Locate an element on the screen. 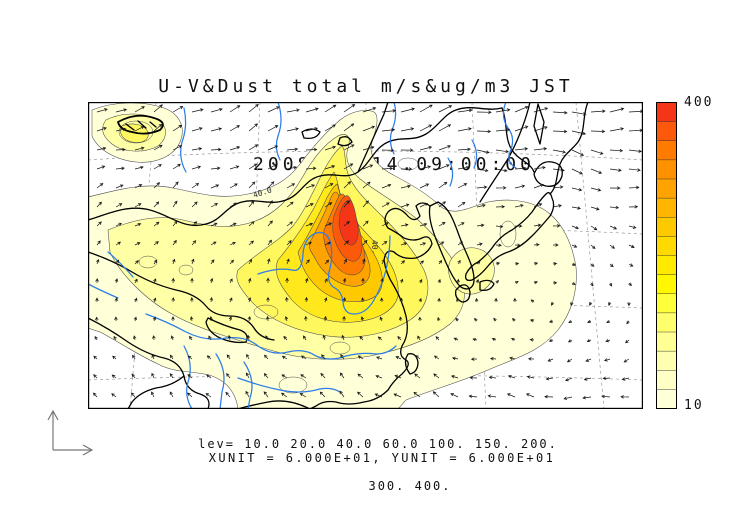  y-axis-arrow-icon is located at coordinates (53, 429).